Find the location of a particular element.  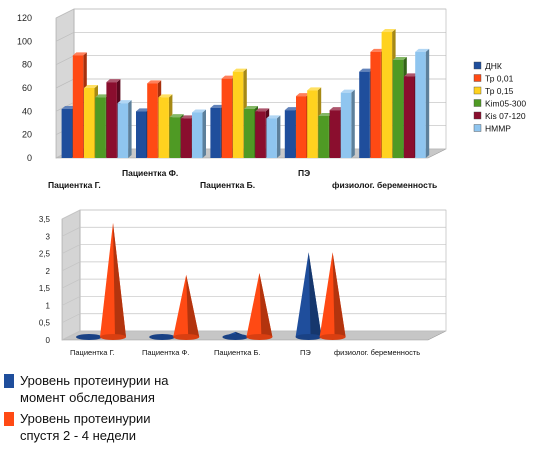

y-tick-label: 100 is located at coordinates (24, 41).